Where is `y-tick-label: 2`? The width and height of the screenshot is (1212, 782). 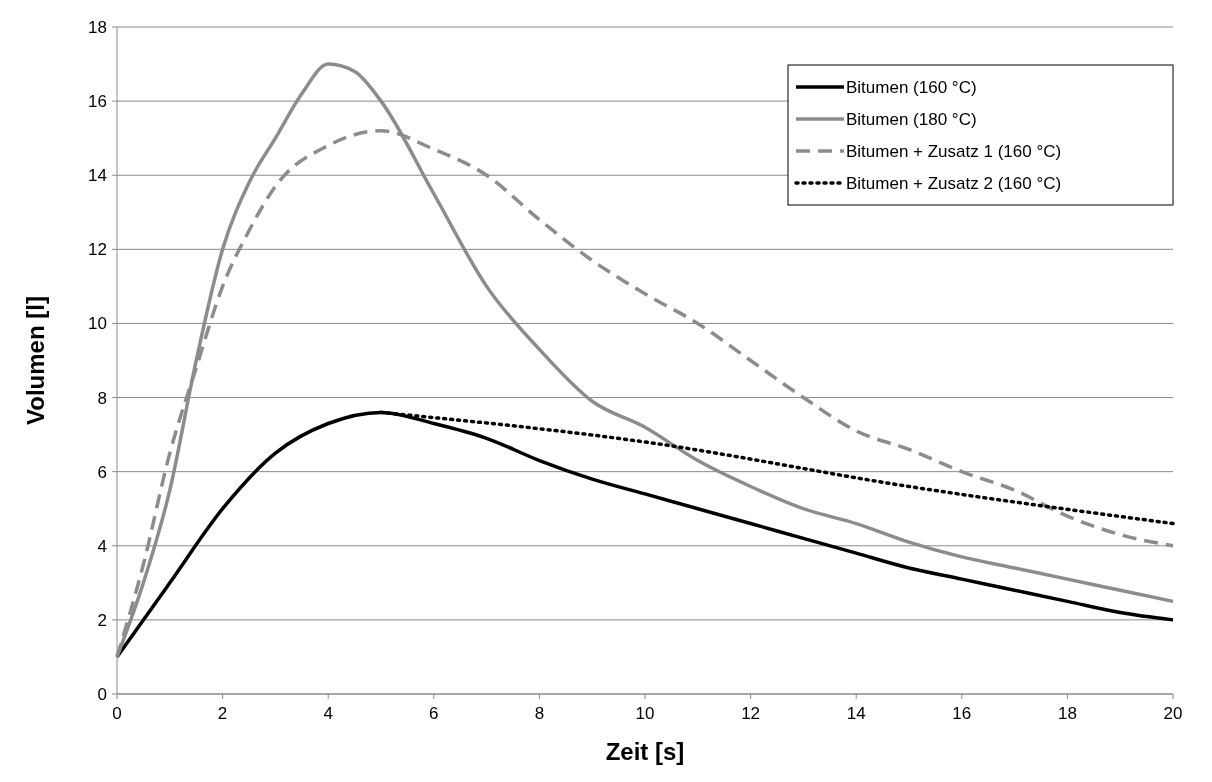
y-tick-label: 2 is located at coordinates (102, 620).